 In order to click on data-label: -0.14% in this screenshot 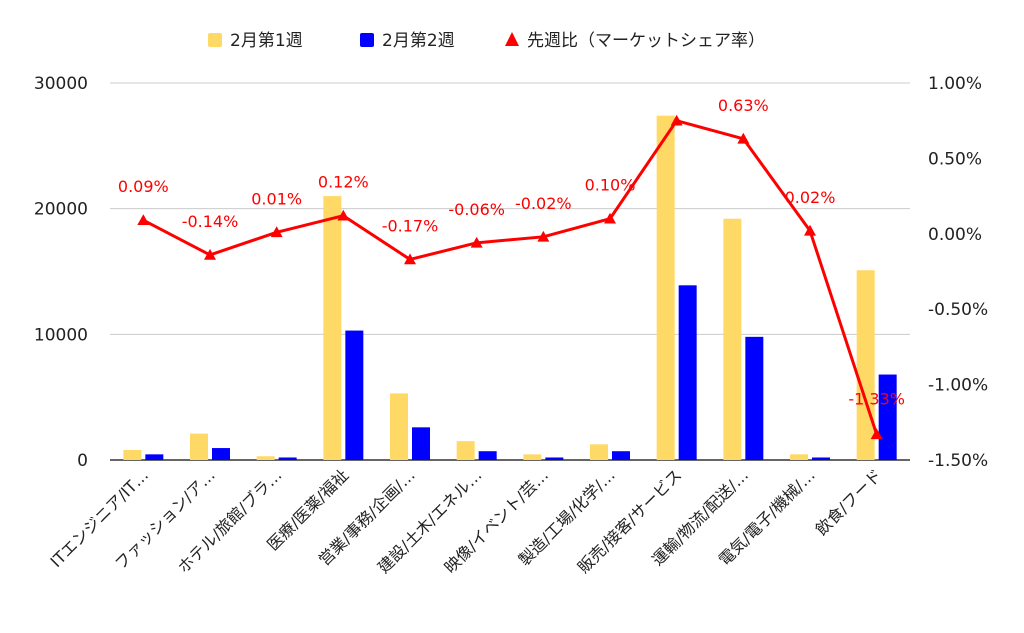, I will do `click(210, 221)`.